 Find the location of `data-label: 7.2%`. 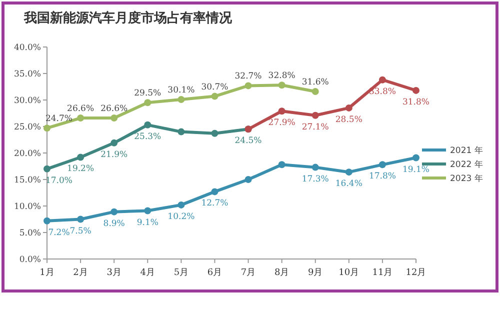

data-label: 7.2% is located at coordinates (59, 233).